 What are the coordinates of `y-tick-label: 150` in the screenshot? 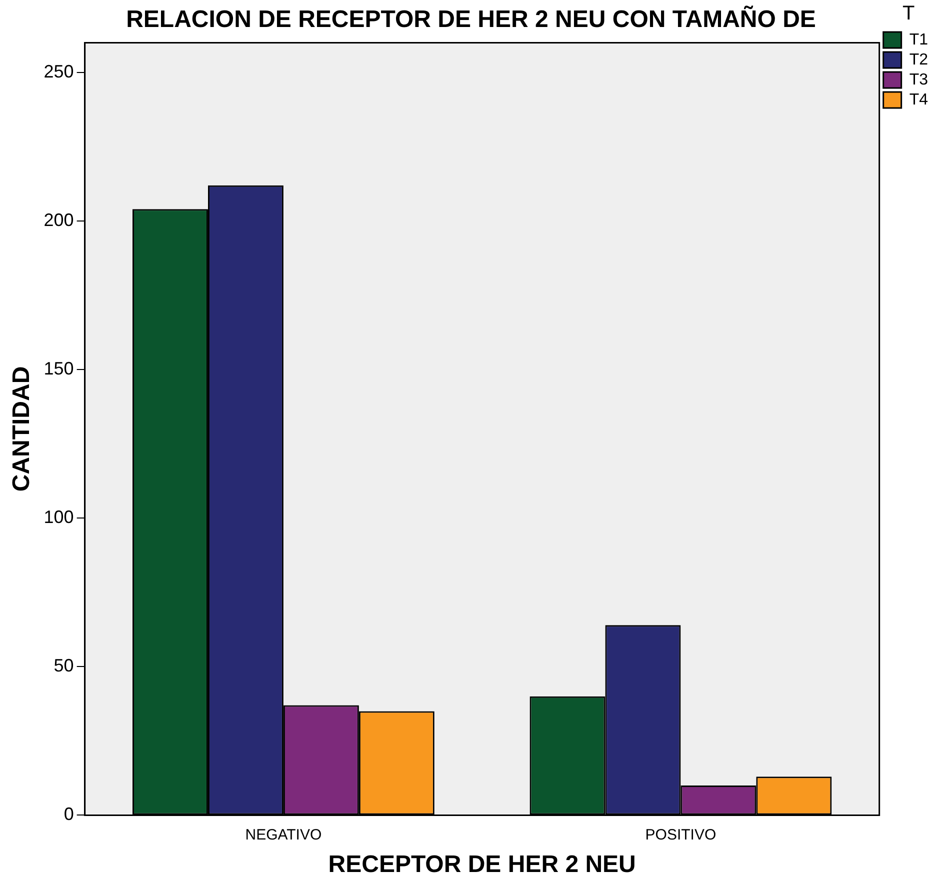 It's located at (59, 368).